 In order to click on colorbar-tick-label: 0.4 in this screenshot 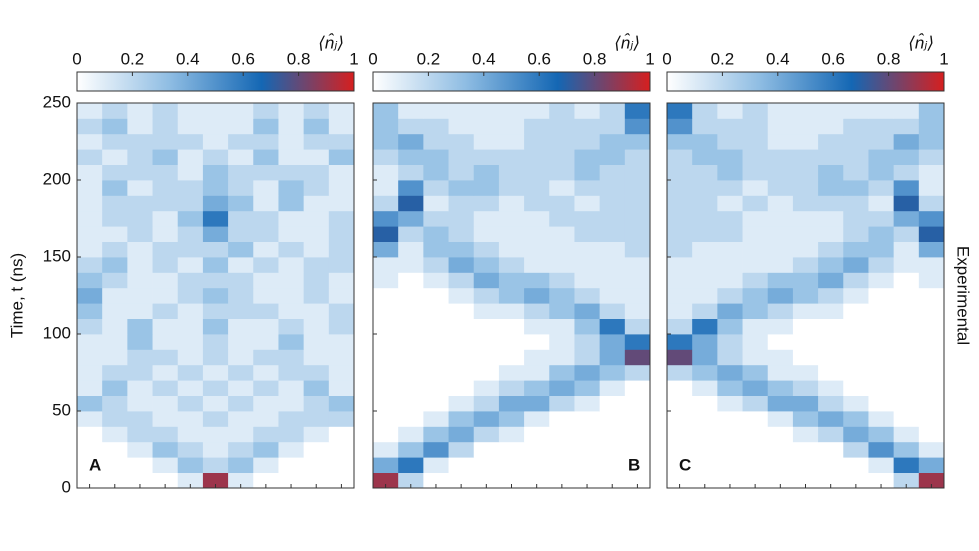, I will do `click(484, 58)`.